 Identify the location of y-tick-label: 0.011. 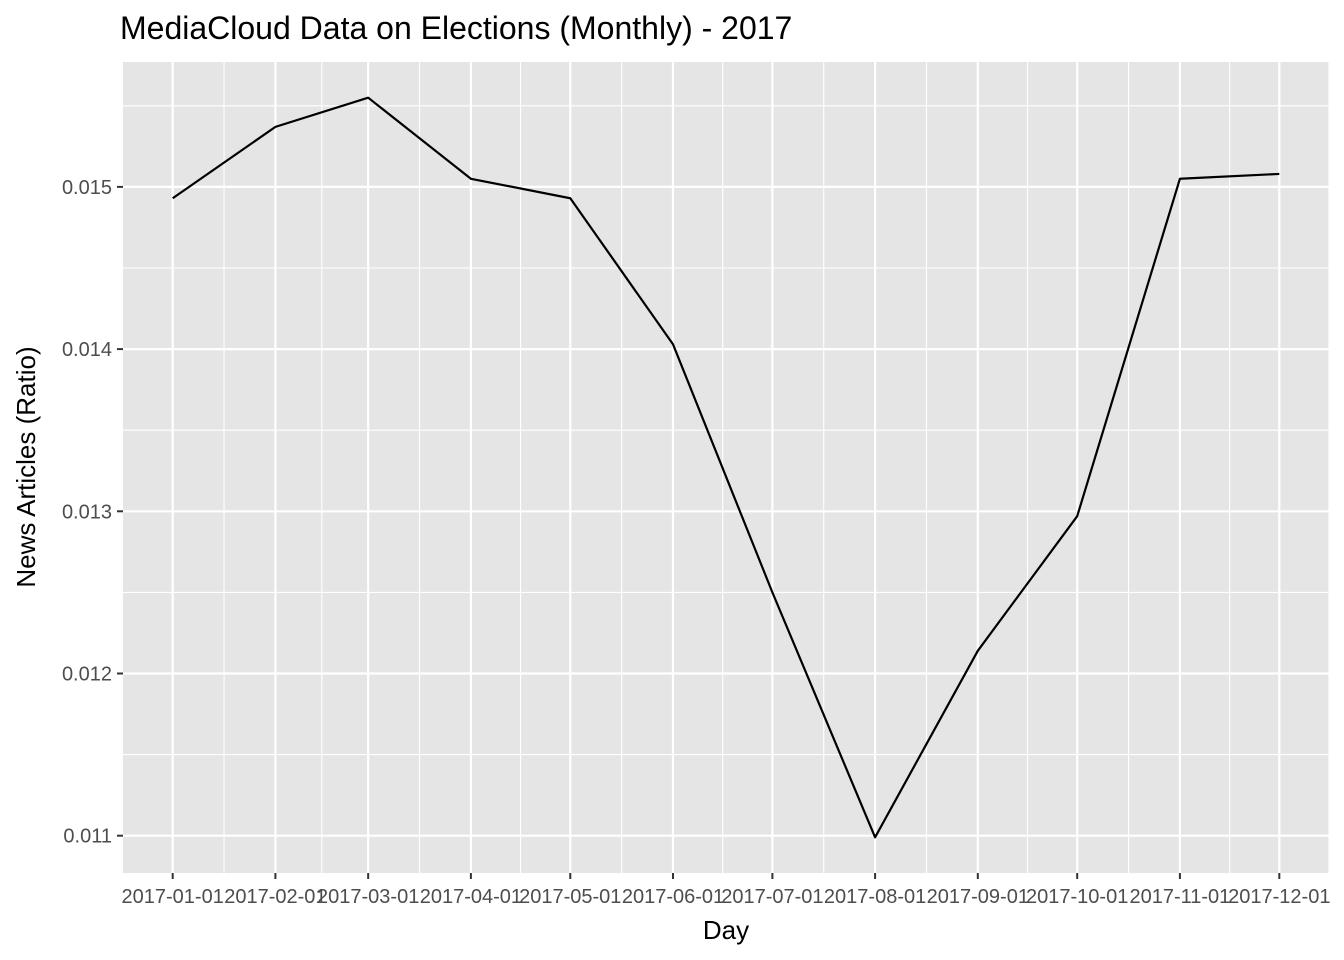
(87, 837).